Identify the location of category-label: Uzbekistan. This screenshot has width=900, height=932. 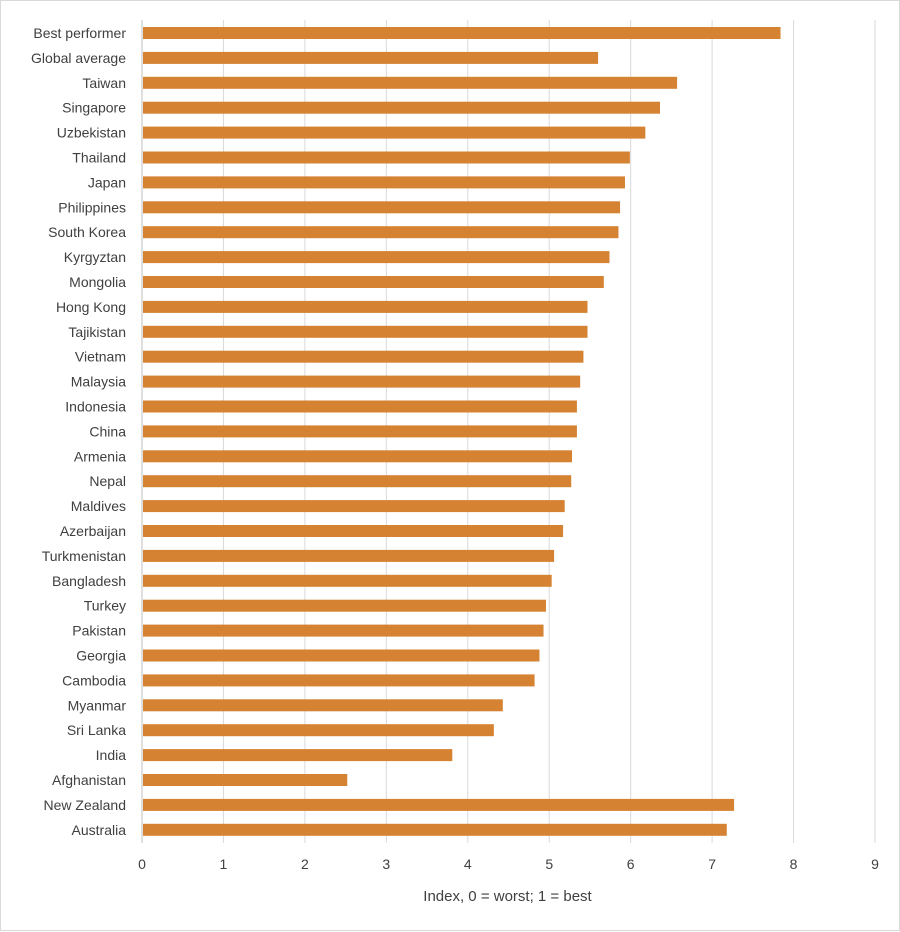
(91, 133).